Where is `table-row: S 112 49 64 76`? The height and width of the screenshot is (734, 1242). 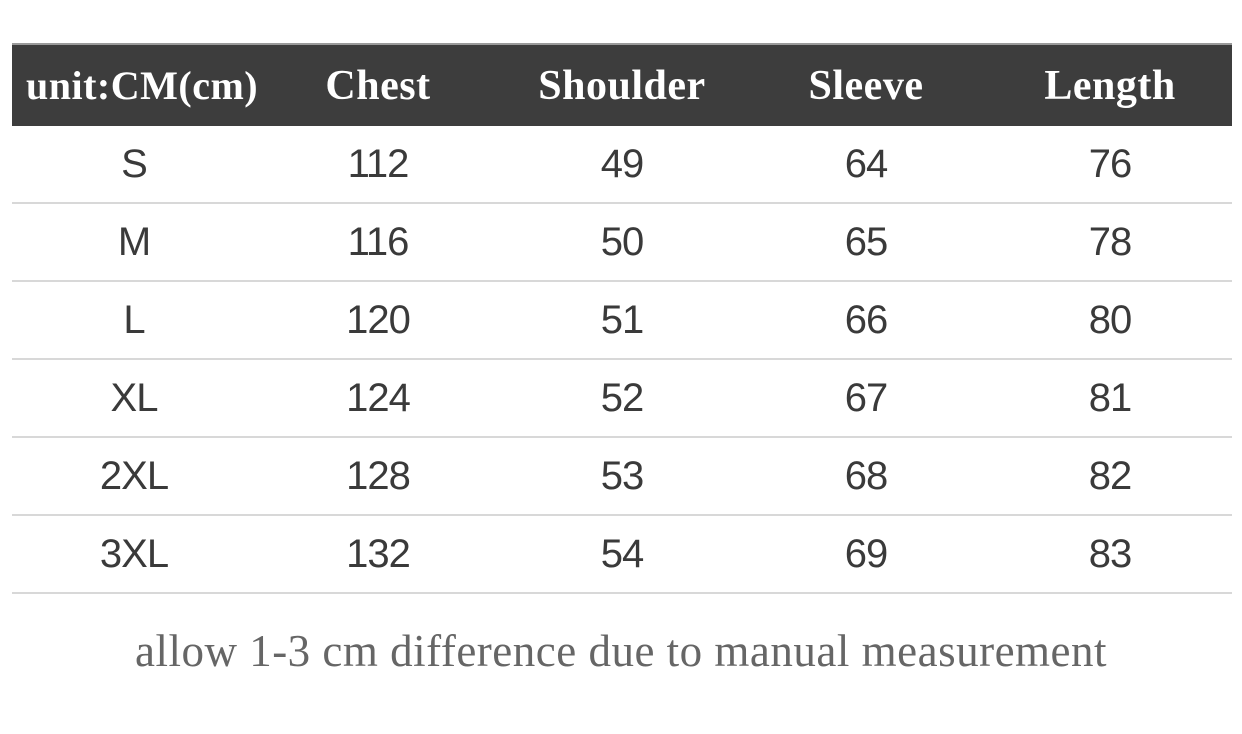
table-row: S 112 49 64 76 is located at coordinates (622, 165).